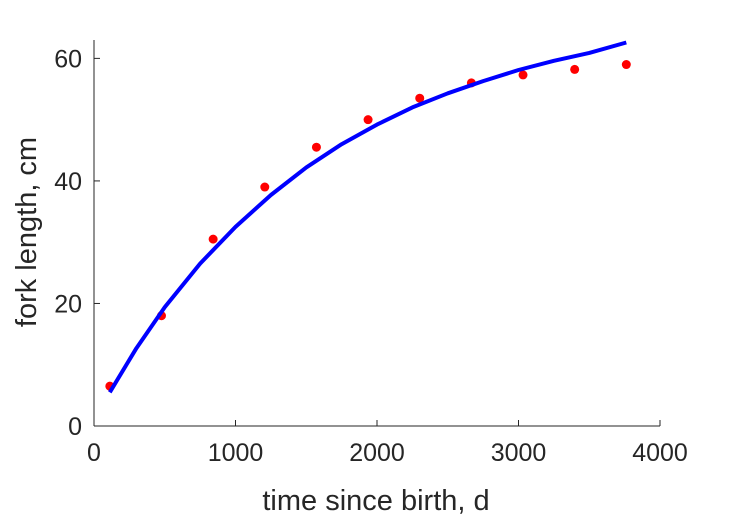  I want to click on y-tick-label: 0, so click(75, 427).